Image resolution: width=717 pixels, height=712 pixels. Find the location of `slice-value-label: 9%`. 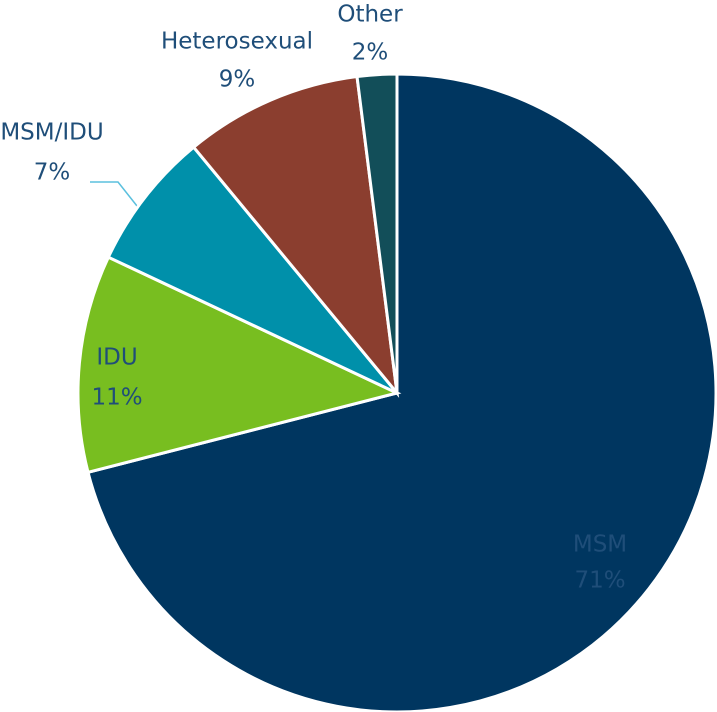

slice-value-label: 9% is located at coordinates (237, 80).